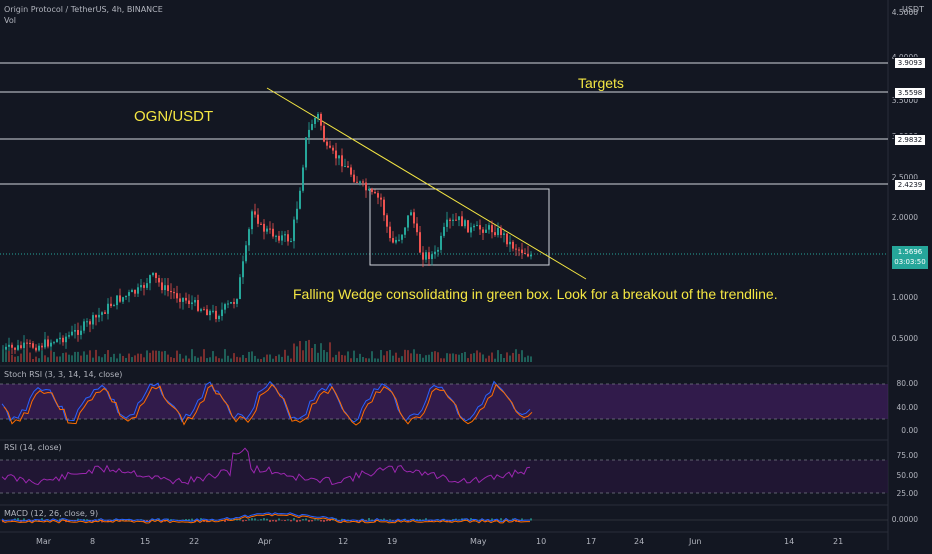 The height and width of the screenshot is (554, 932). Describe the element at coordinates (63, 374) in the screenshot. I see `stoch-rsi-label: Stoch RSI (3, 3, 14, 14, close)` at that location.